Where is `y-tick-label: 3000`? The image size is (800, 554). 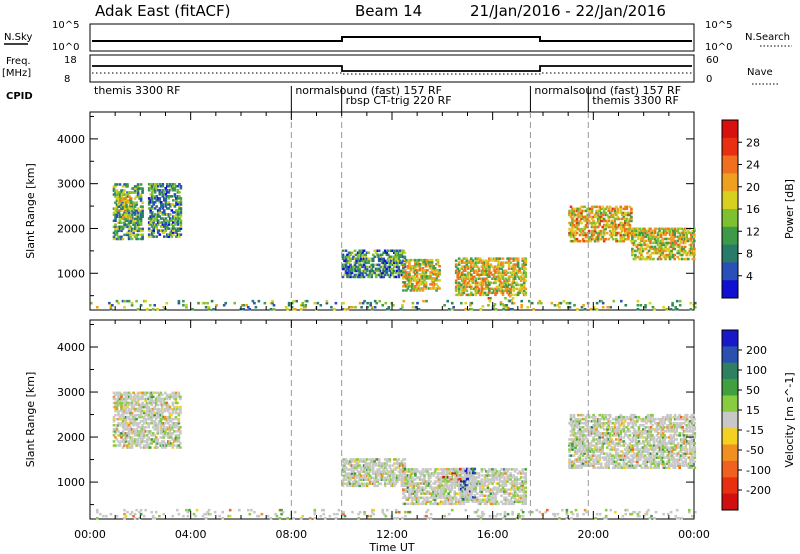 y-tick-label: 3000 is located at coordinates (71, 184).